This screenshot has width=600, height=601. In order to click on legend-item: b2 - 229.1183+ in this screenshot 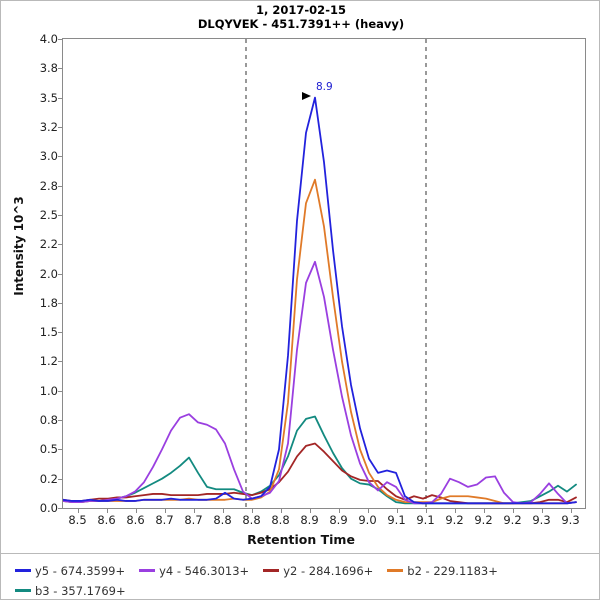, I will do `click(442, 571)`.